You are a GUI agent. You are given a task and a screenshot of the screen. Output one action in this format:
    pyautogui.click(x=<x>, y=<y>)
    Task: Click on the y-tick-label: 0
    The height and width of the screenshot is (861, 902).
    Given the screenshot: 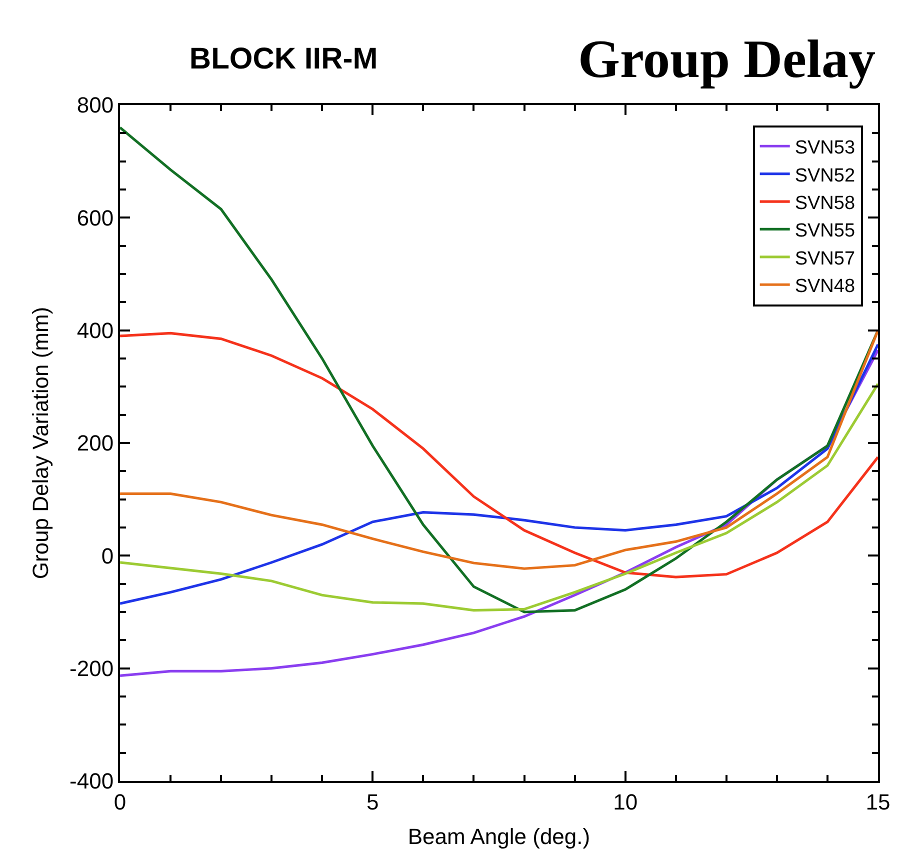 What is the action you would take?
    pyautogui.click(x=107, y=555)
    